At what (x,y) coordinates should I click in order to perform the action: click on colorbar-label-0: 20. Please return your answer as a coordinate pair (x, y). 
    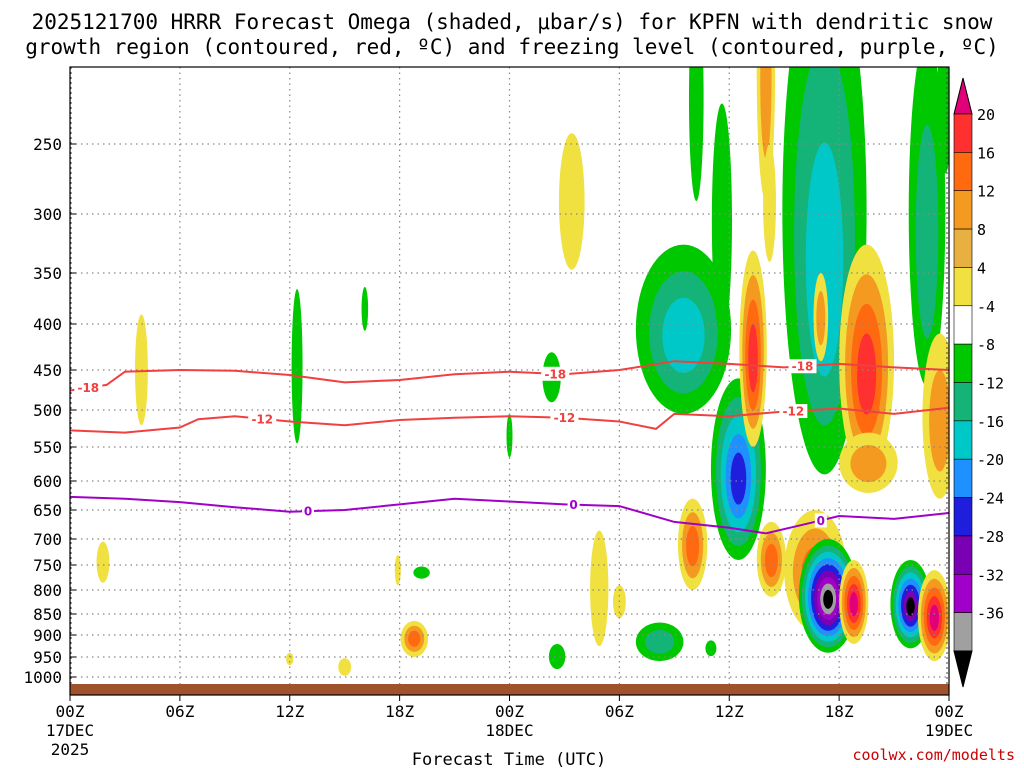
    Looking at the image, I should click on (986, 115).